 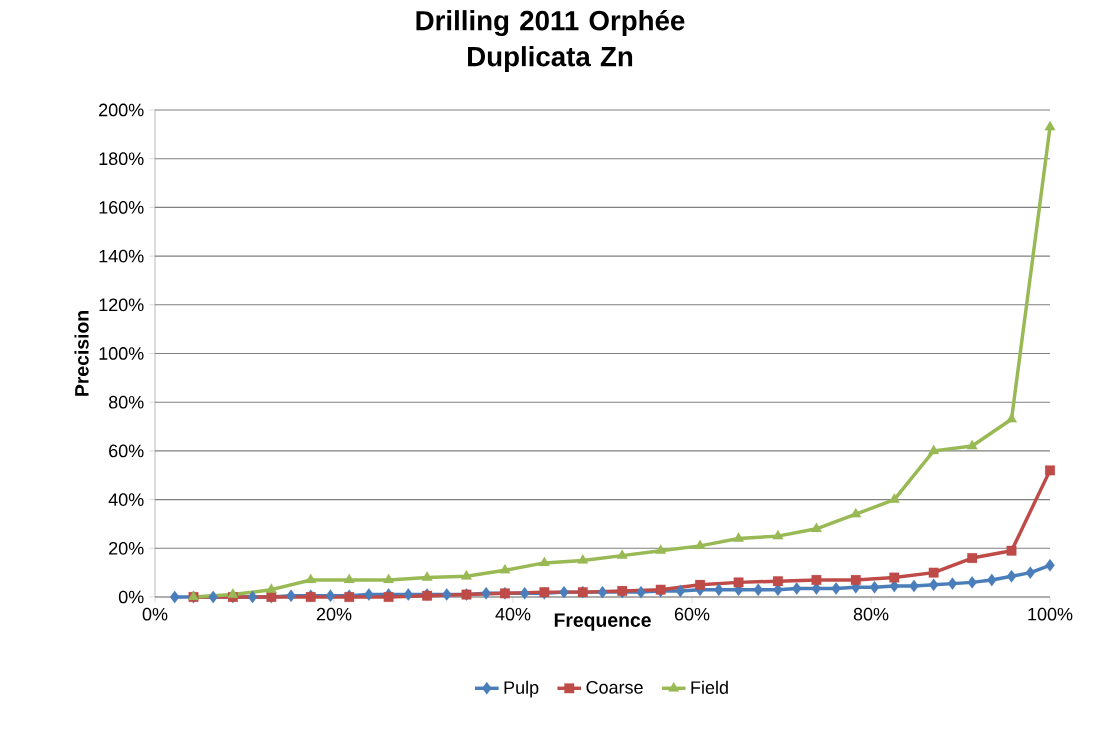 I want to click on legend-label: Coarse, so click(x=614, y=687).